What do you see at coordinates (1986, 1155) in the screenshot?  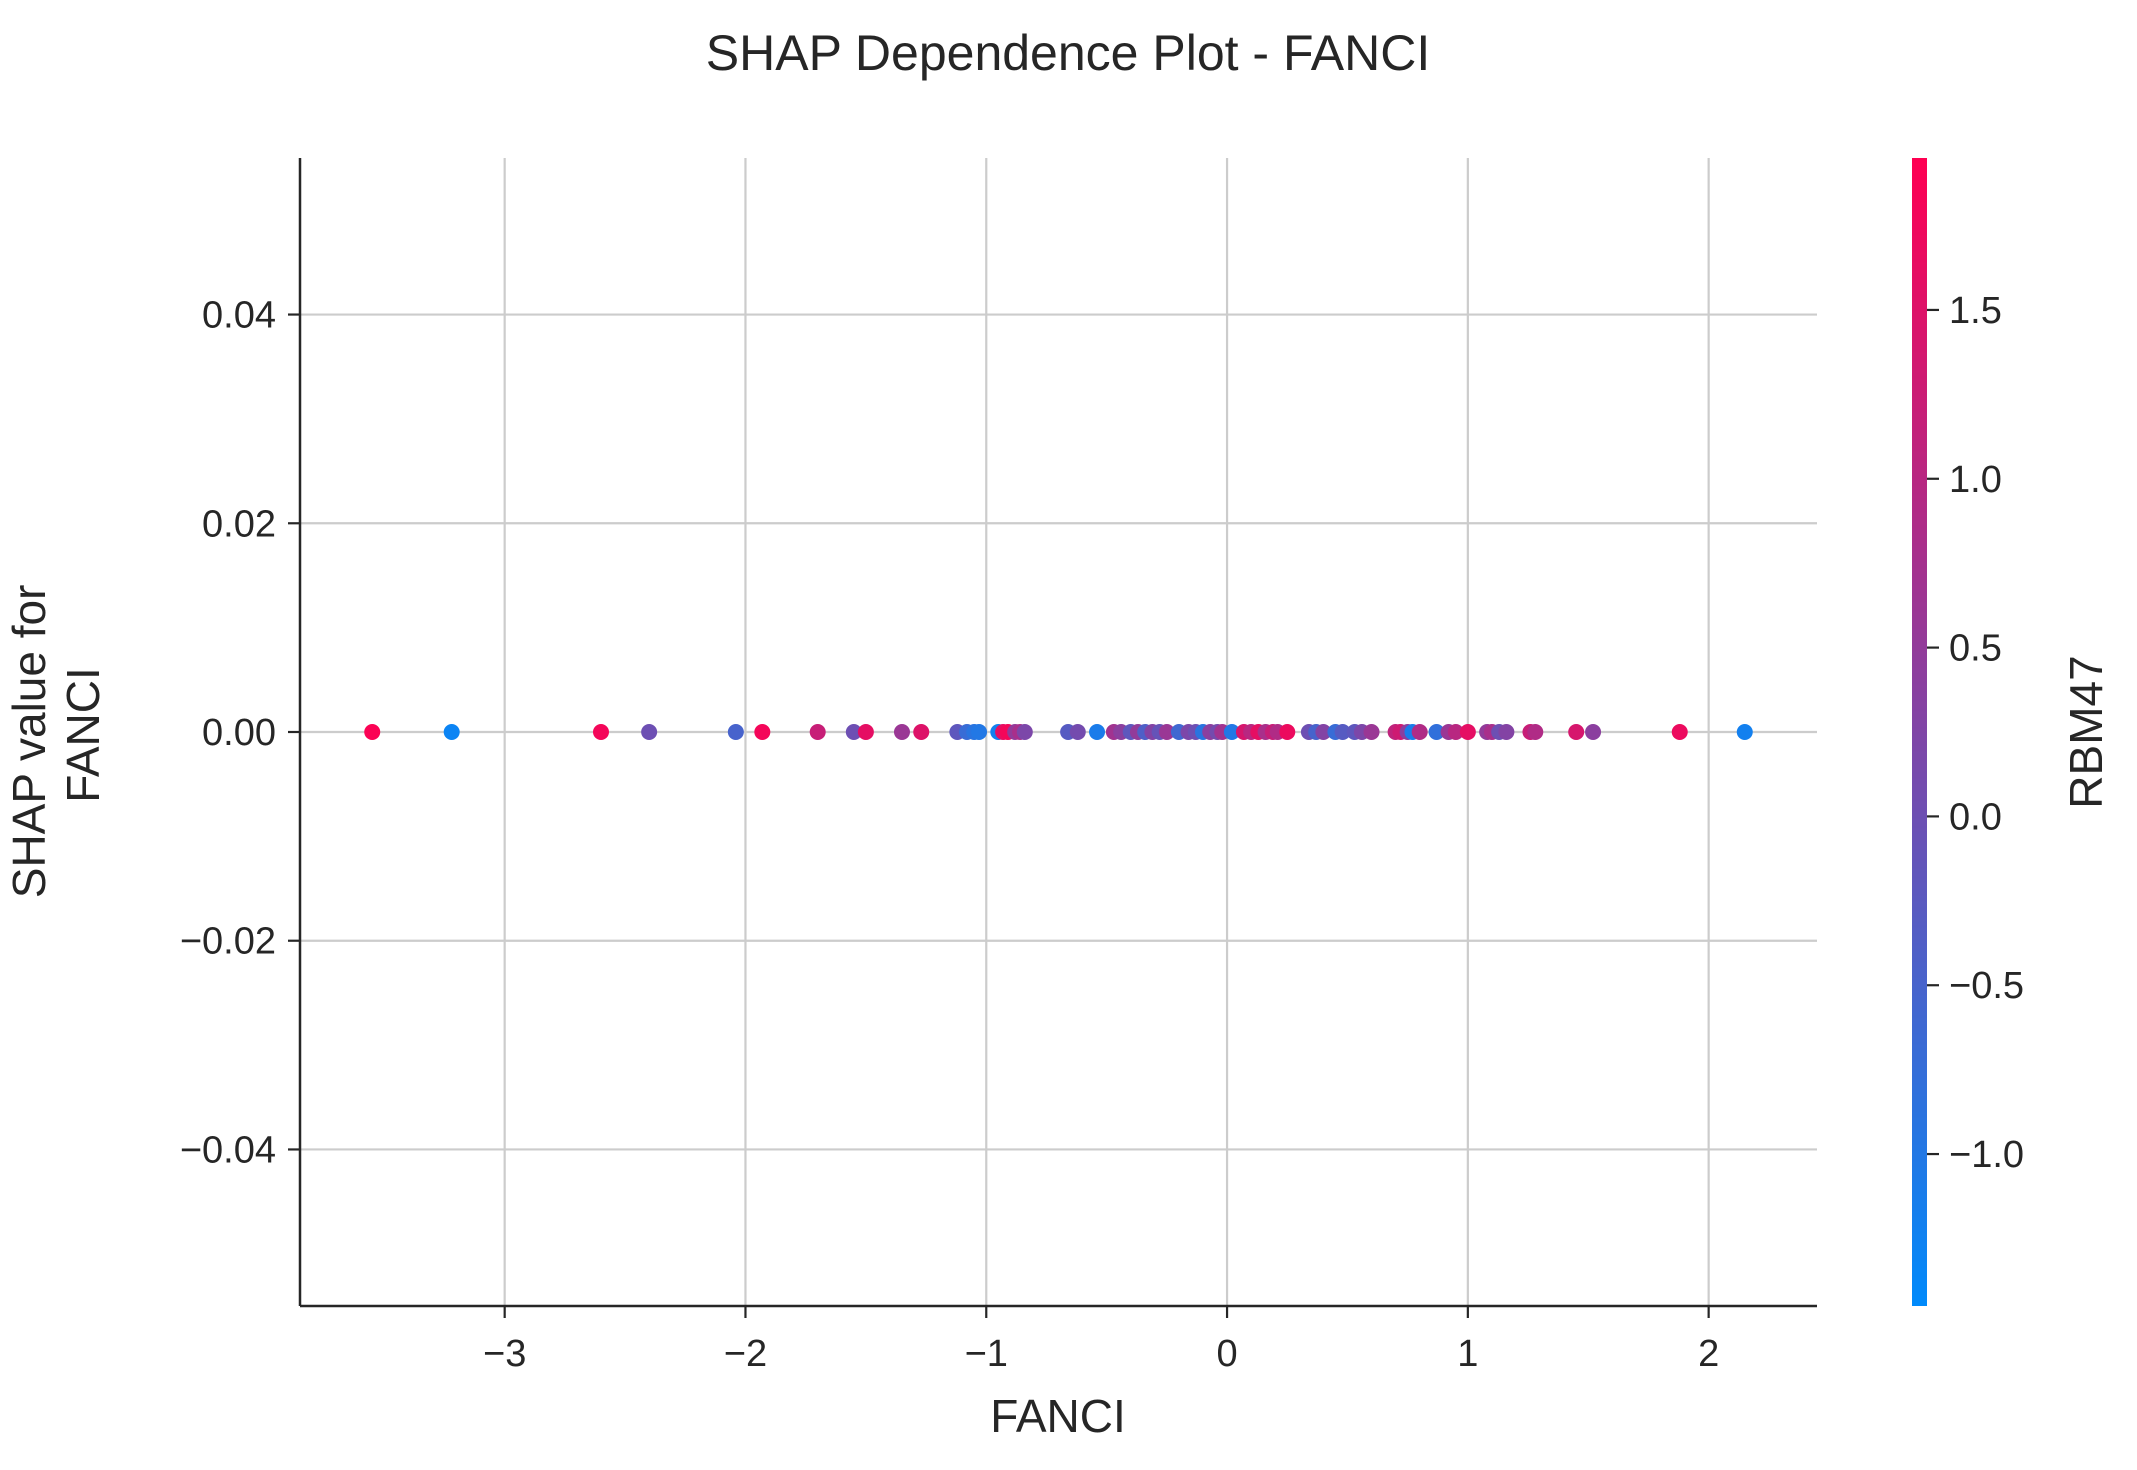 I see `colorbar-tick-label: −1.0` at bounding box center [1986, 1155].